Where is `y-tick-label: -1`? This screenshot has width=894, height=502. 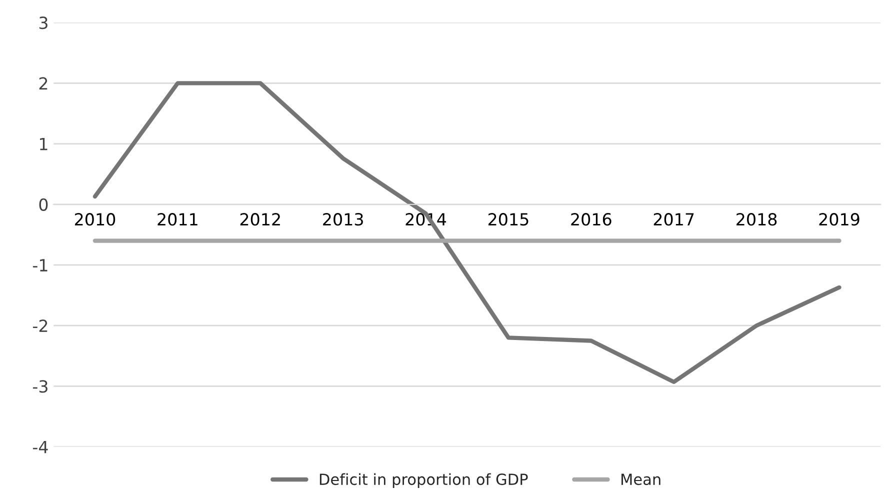
y-tick-label: -1 is located at coordinates (40, 265).